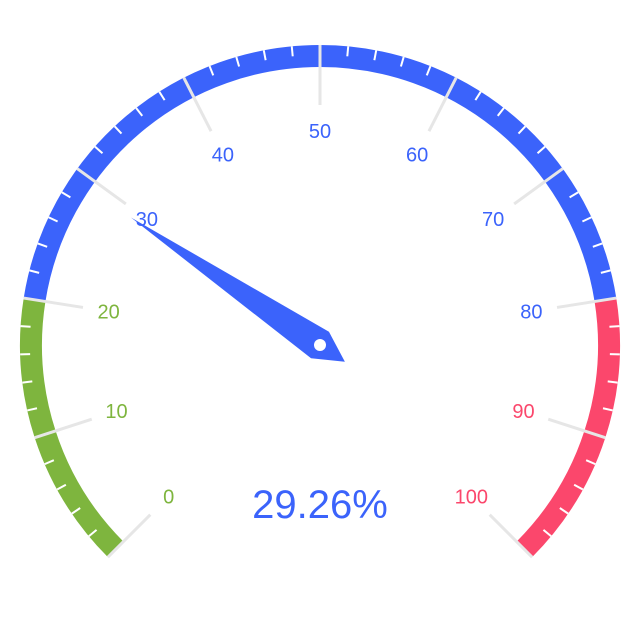 This screenshot has width=644, height=640. Describe the element at coordinates (417, 155) in the screenshot. I see `tick-label: 60` at that location.